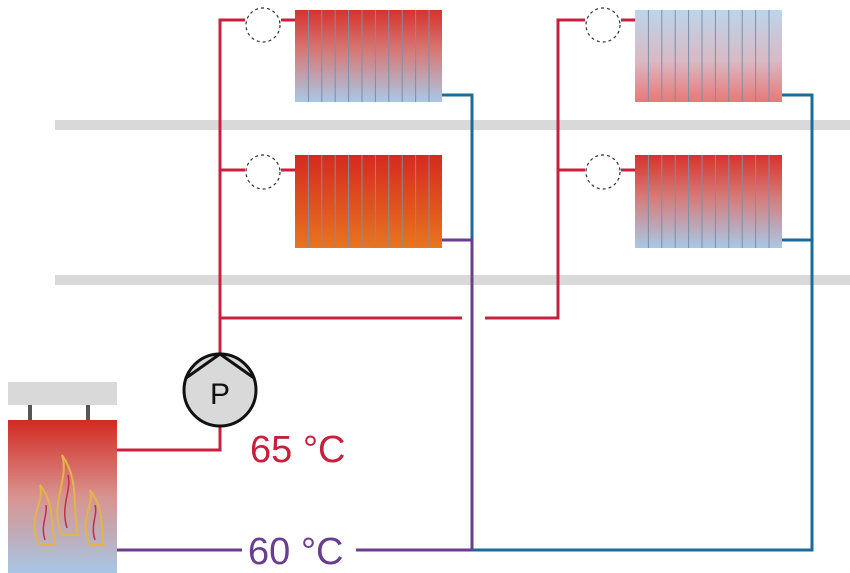  What do you see at coordinates (297, 450) in the screenshot?
I see `supply-temperature: 65 °C` at bounding box center [297, 450].